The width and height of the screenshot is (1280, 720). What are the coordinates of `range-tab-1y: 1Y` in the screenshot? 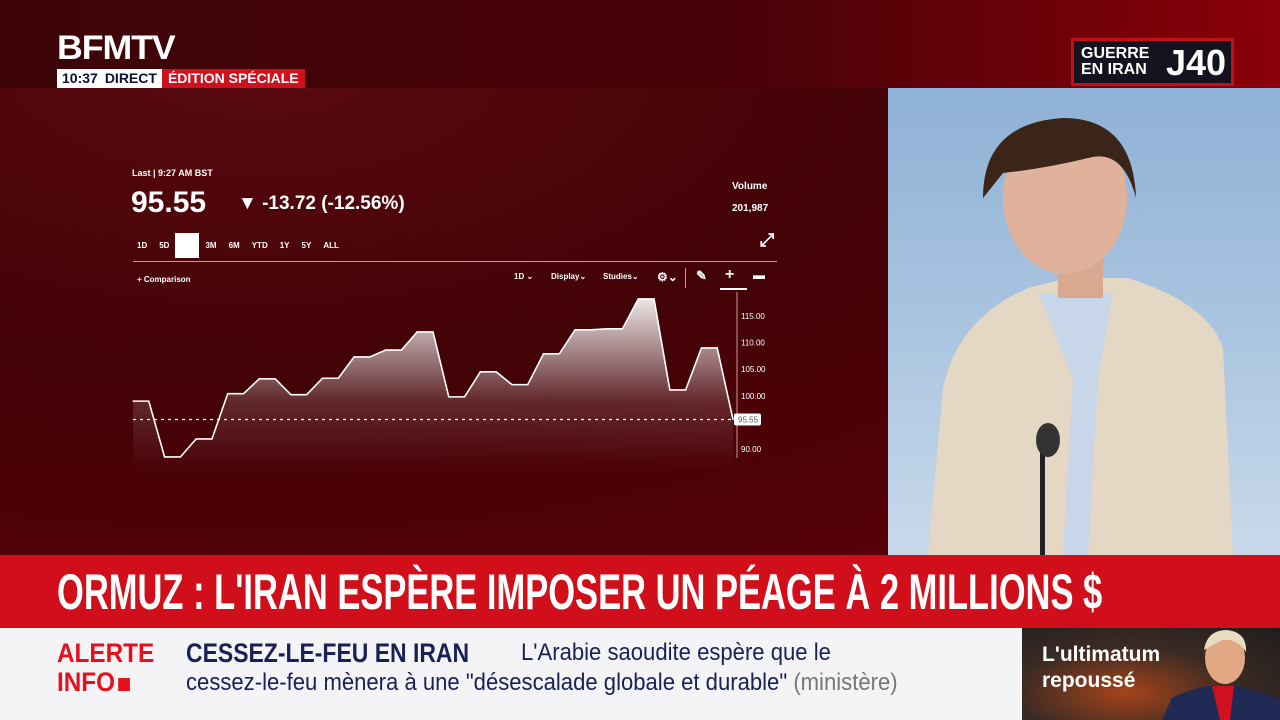 It's located at (284, 245).